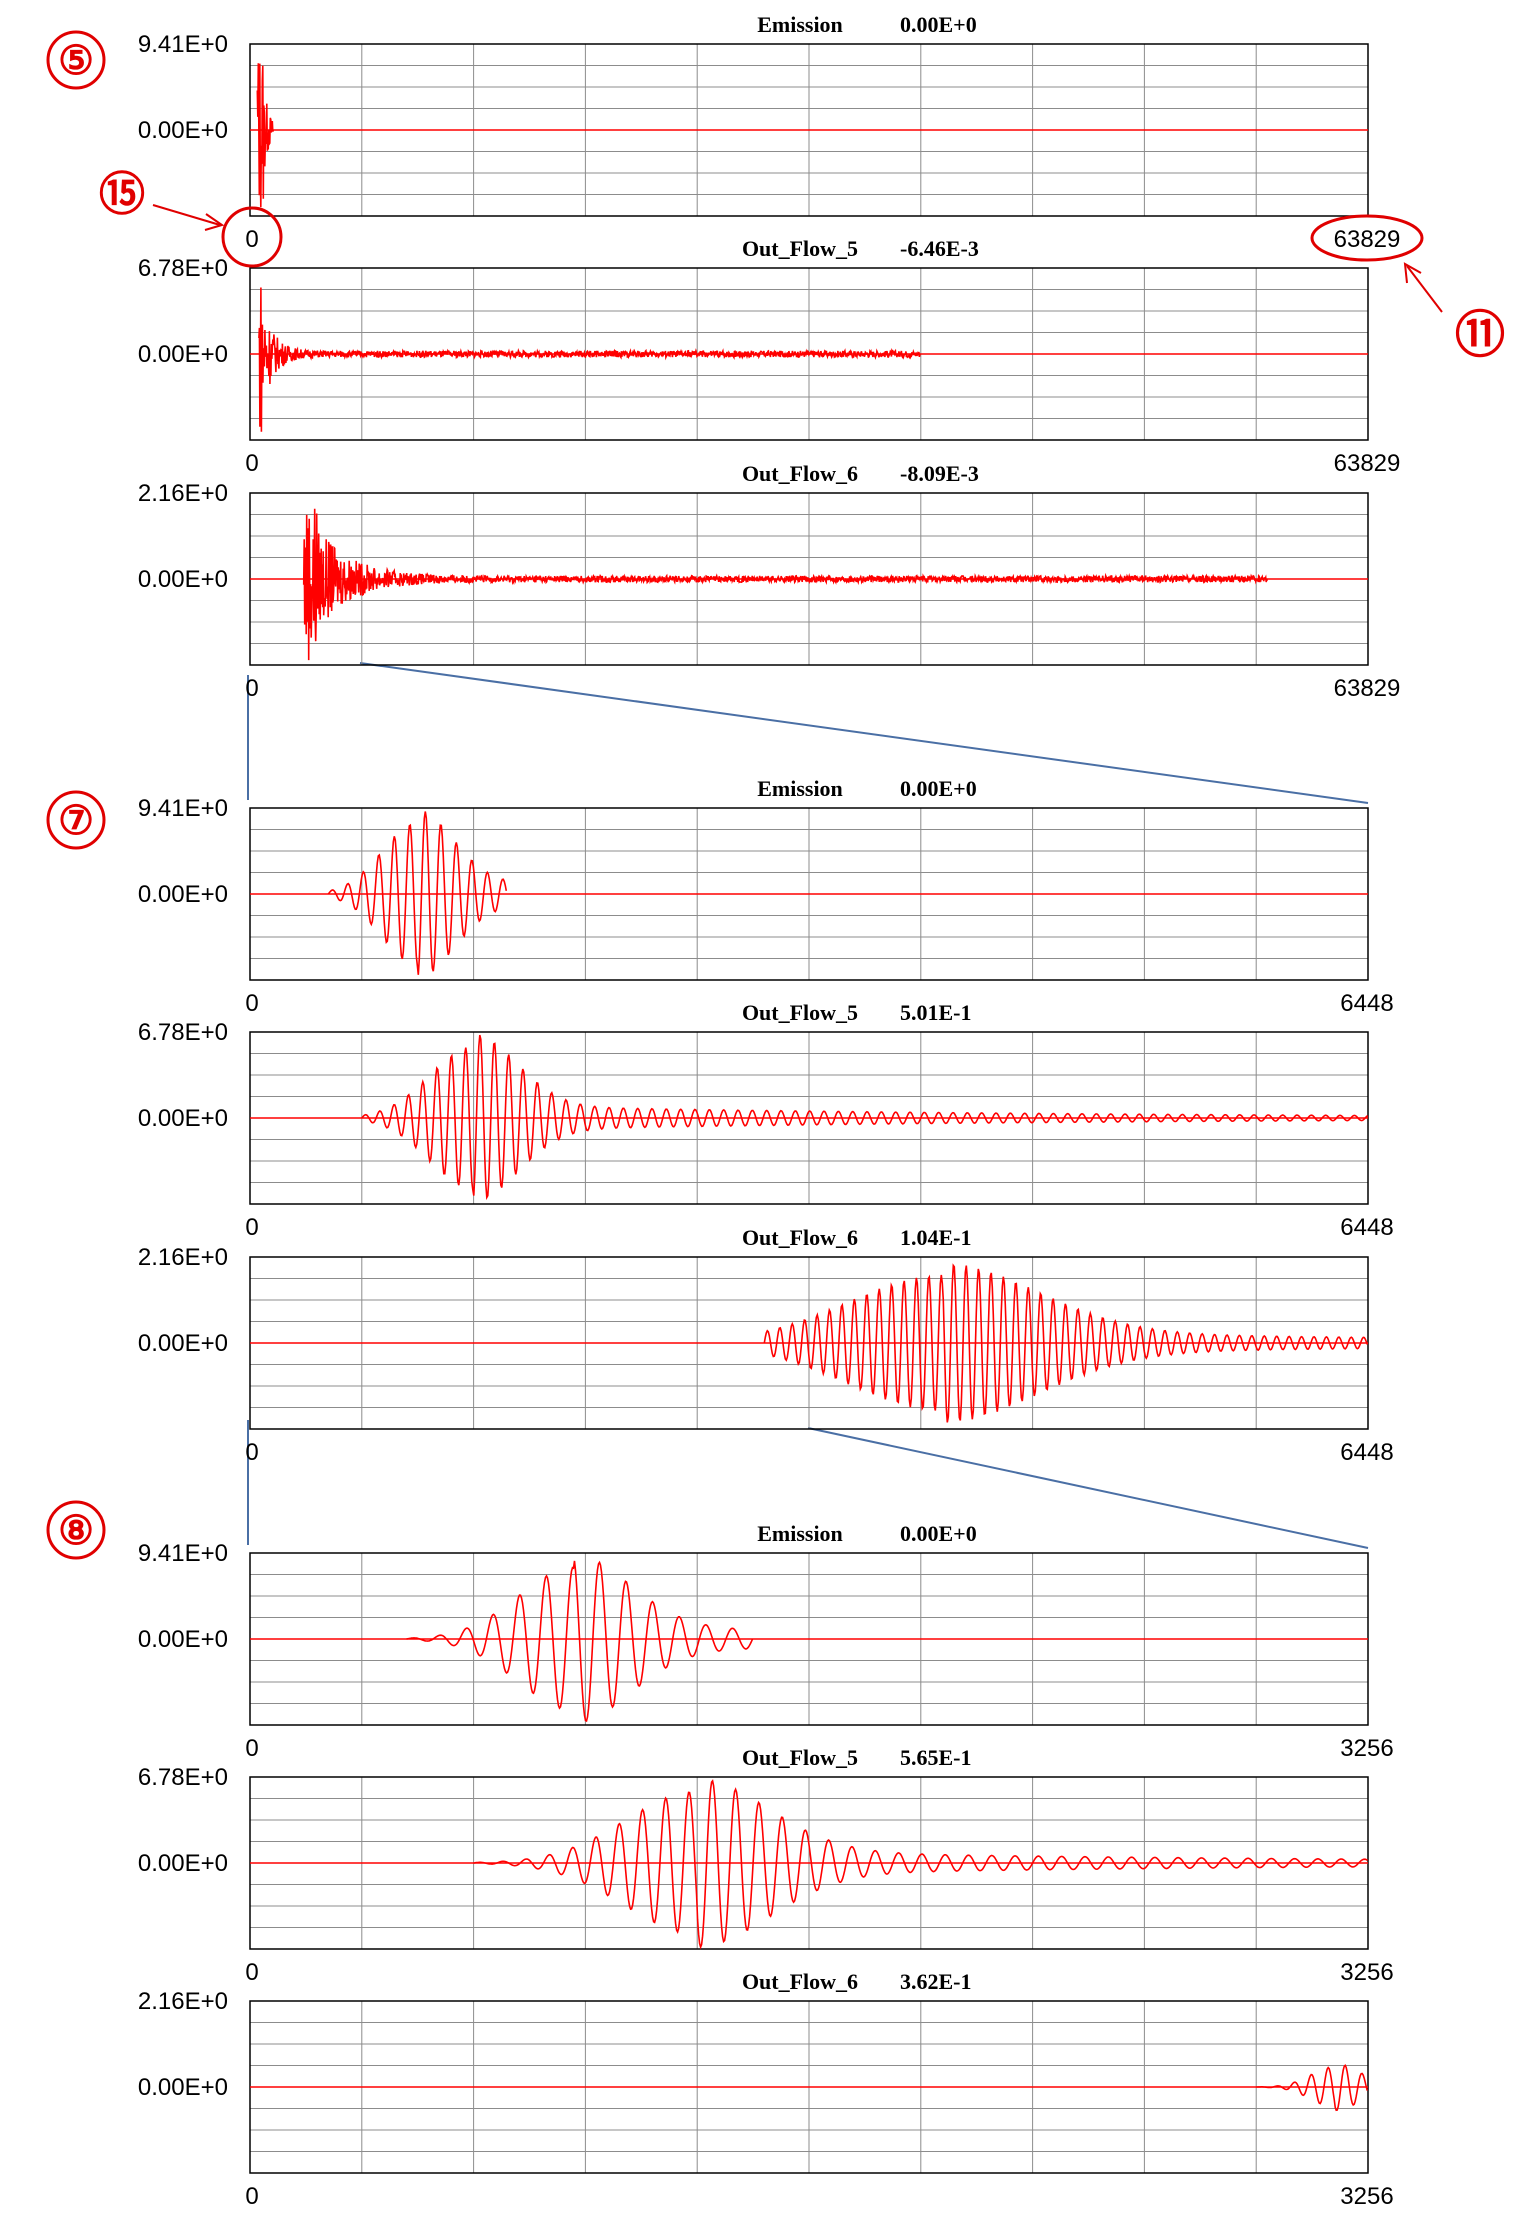 The image size is (1537, 2226). I want to click on callout-7: ⑦, so click(76, 820).